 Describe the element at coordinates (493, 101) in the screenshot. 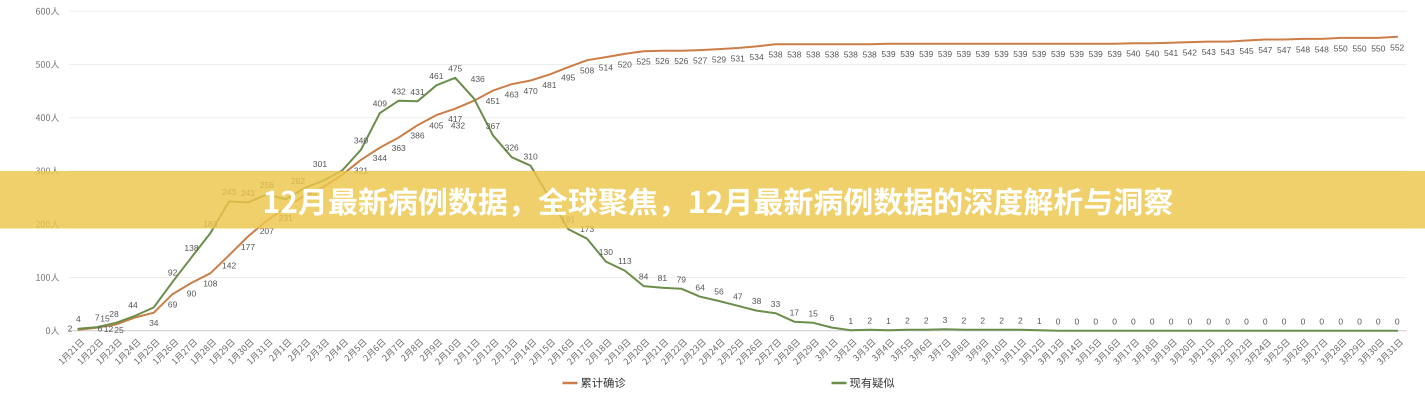

I see `svg-text: 451` at that location.